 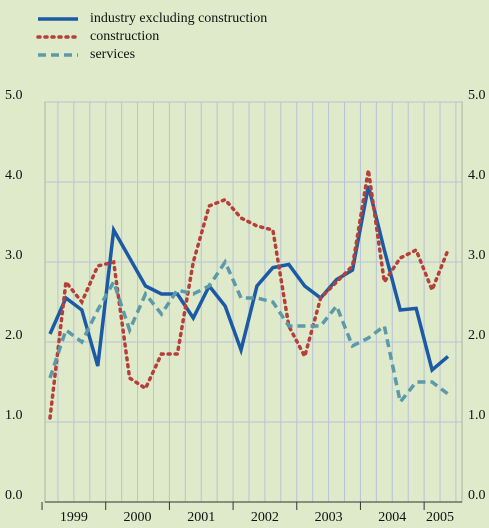 I want to click on x-tick-label: 2001, so click(x=201, y=517).